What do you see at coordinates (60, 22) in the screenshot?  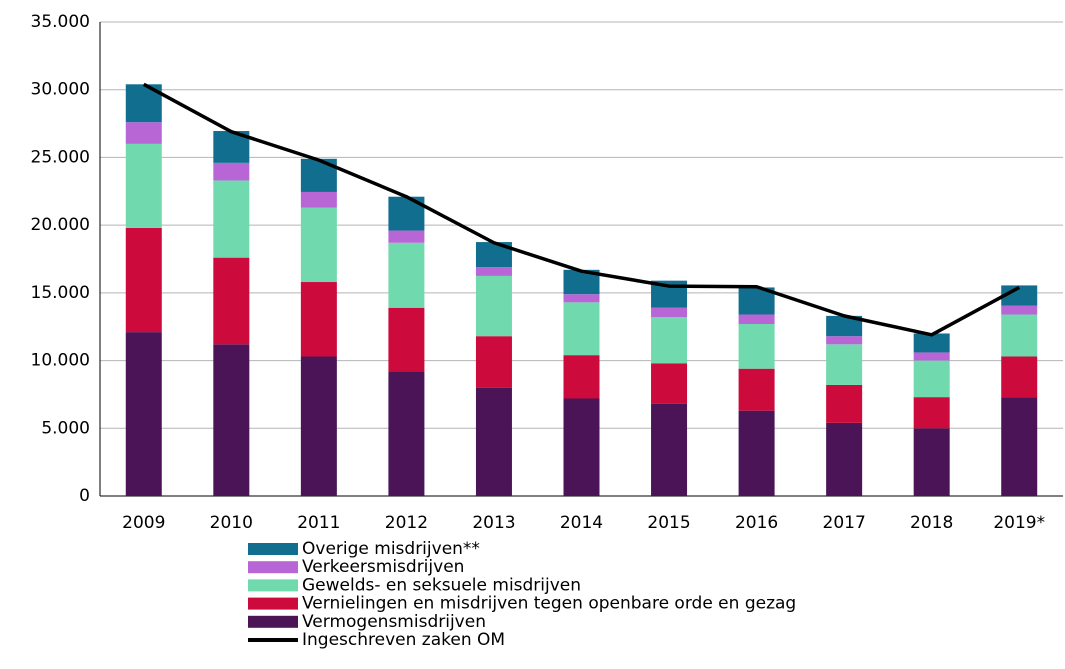 I see `y-tick-label: 35.000` at bounding box center [60, 22].